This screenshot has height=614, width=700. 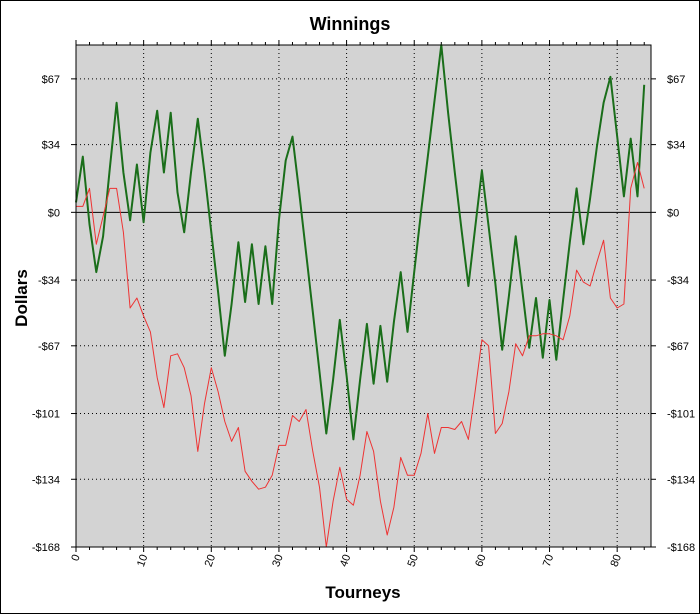 What do you see at coordinates (413, 561) in the screenshot?
I see `x-tick-label: 50` at bounding box center [413, 561].